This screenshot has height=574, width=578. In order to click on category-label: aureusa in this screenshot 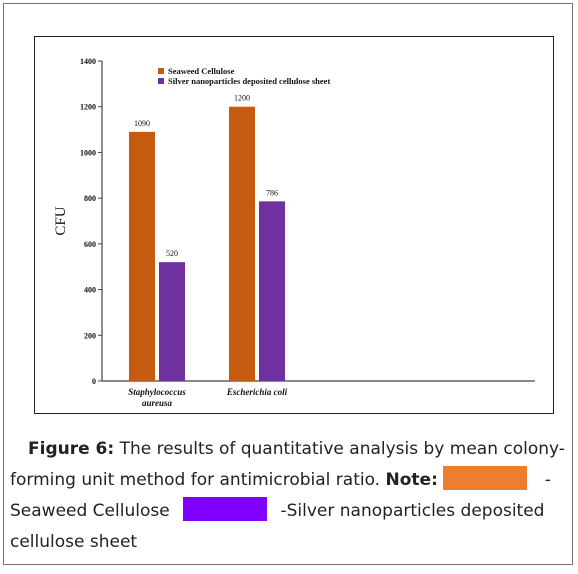, I will do `click(157, 403)`.